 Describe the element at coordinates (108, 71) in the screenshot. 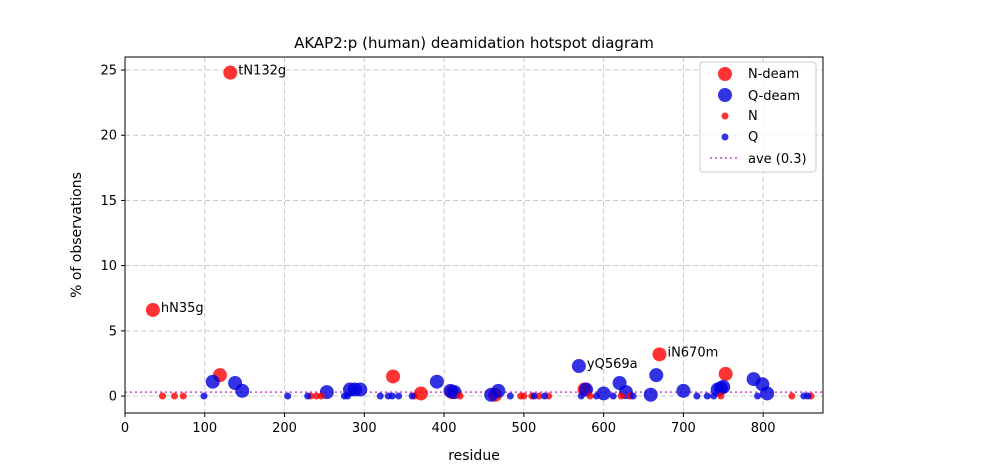

I see `y-tick-label: 25` at that location.